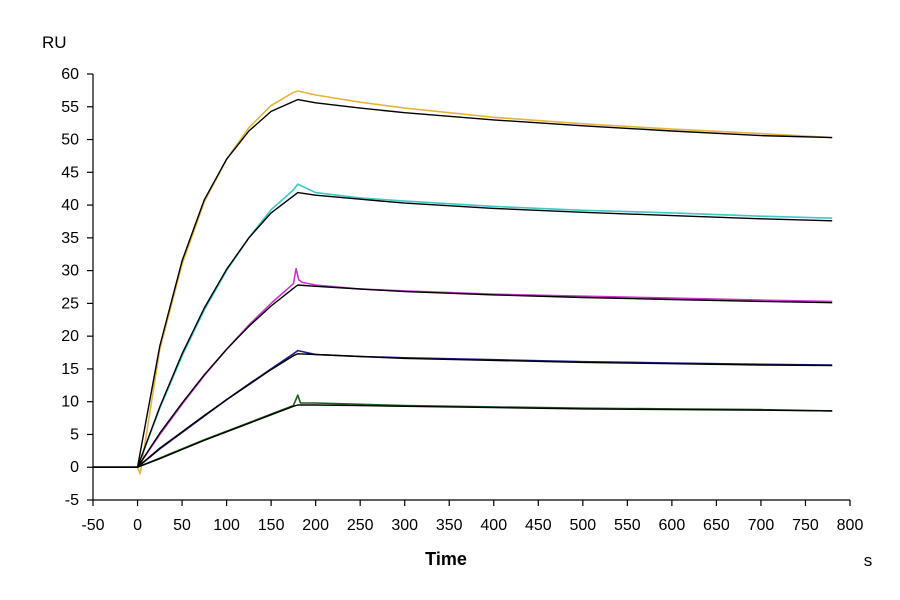 The image size is (900, 600). Describe the element at coordinates (70, 74) in the screenshot. I see `y-tick-label: 60` at that location.